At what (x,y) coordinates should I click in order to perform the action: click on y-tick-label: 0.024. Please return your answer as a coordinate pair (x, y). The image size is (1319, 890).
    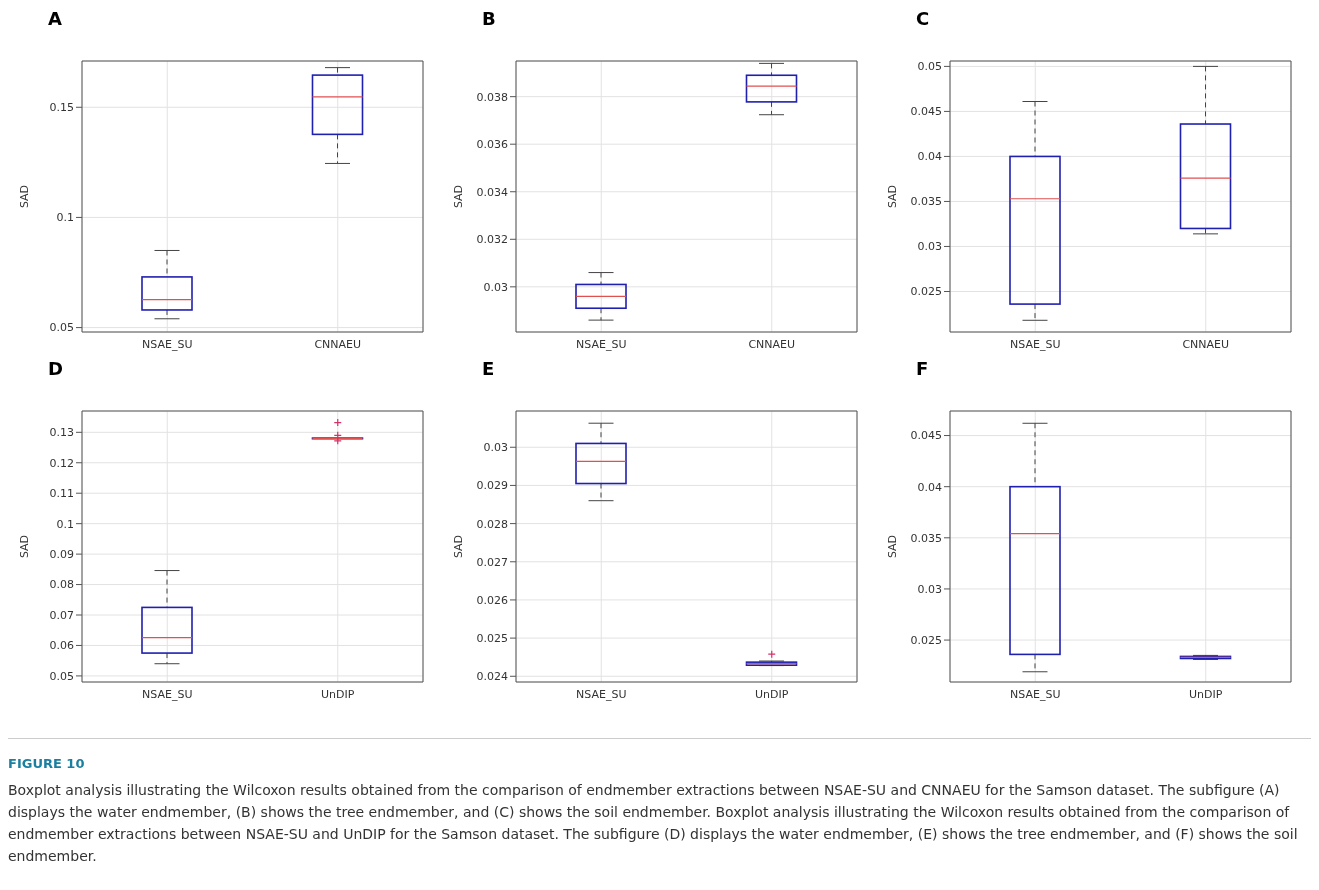
    Looking at the image, I should click on (492, 677).